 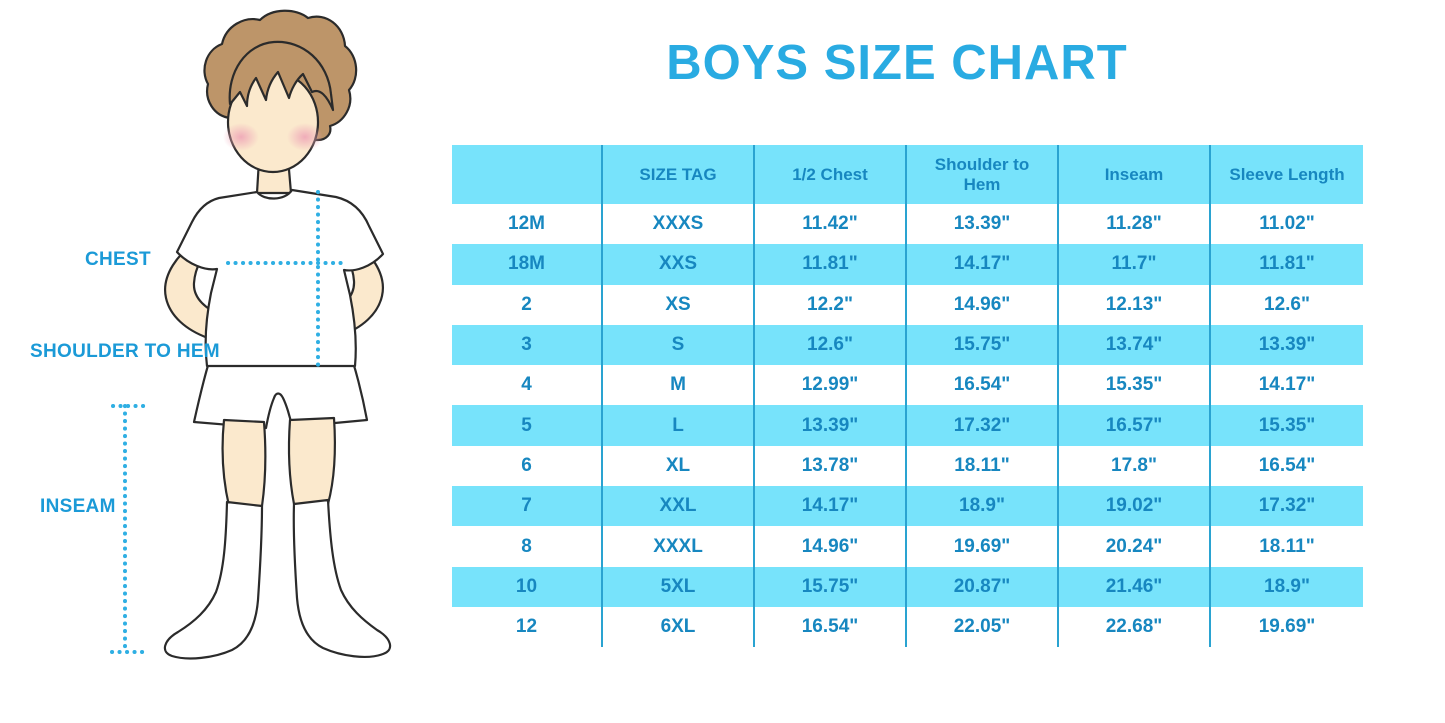 I want to click on column-header: 1/2 Chest, so click(x=831, y=174).